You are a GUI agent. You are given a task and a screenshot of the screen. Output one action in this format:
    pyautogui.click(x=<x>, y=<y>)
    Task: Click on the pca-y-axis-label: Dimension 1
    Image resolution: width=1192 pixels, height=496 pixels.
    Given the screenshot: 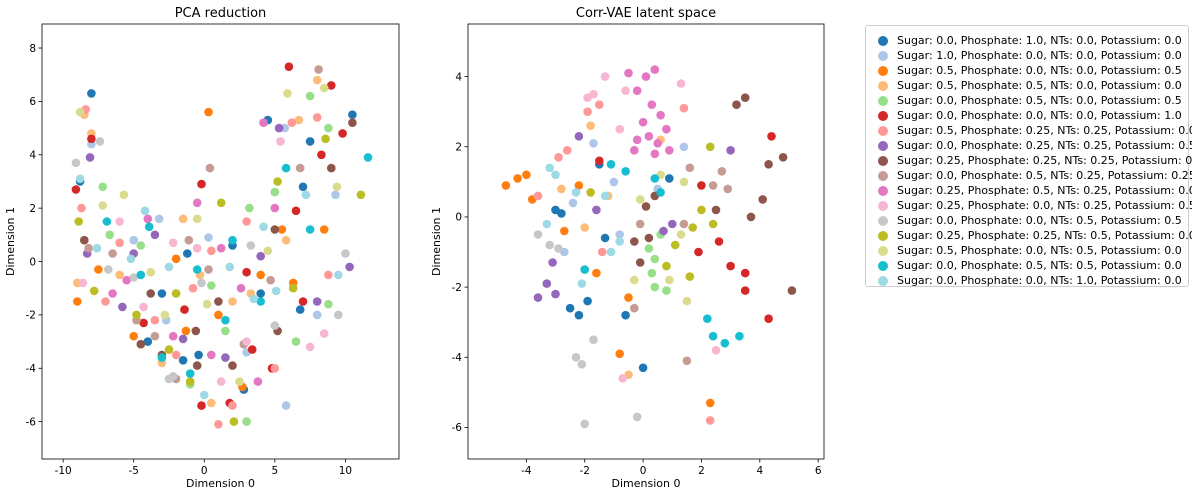 What is the action you would take?
    pyautogui.click(x=10, y=241)
    